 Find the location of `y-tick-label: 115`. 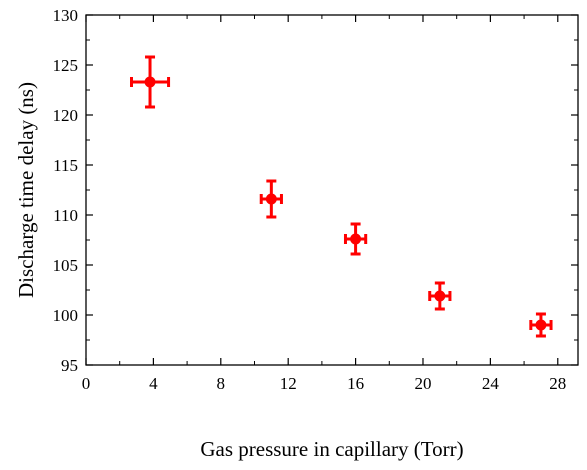

y-tick-label: 115 is located at coordinates (65, 165).